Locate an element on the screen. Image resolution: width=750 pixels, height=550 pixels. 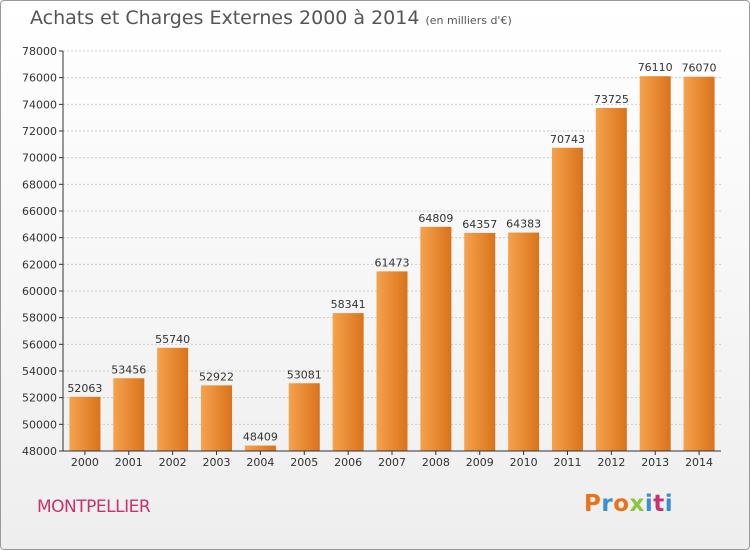
logo-letter: x is located at coordinates (637, 504).